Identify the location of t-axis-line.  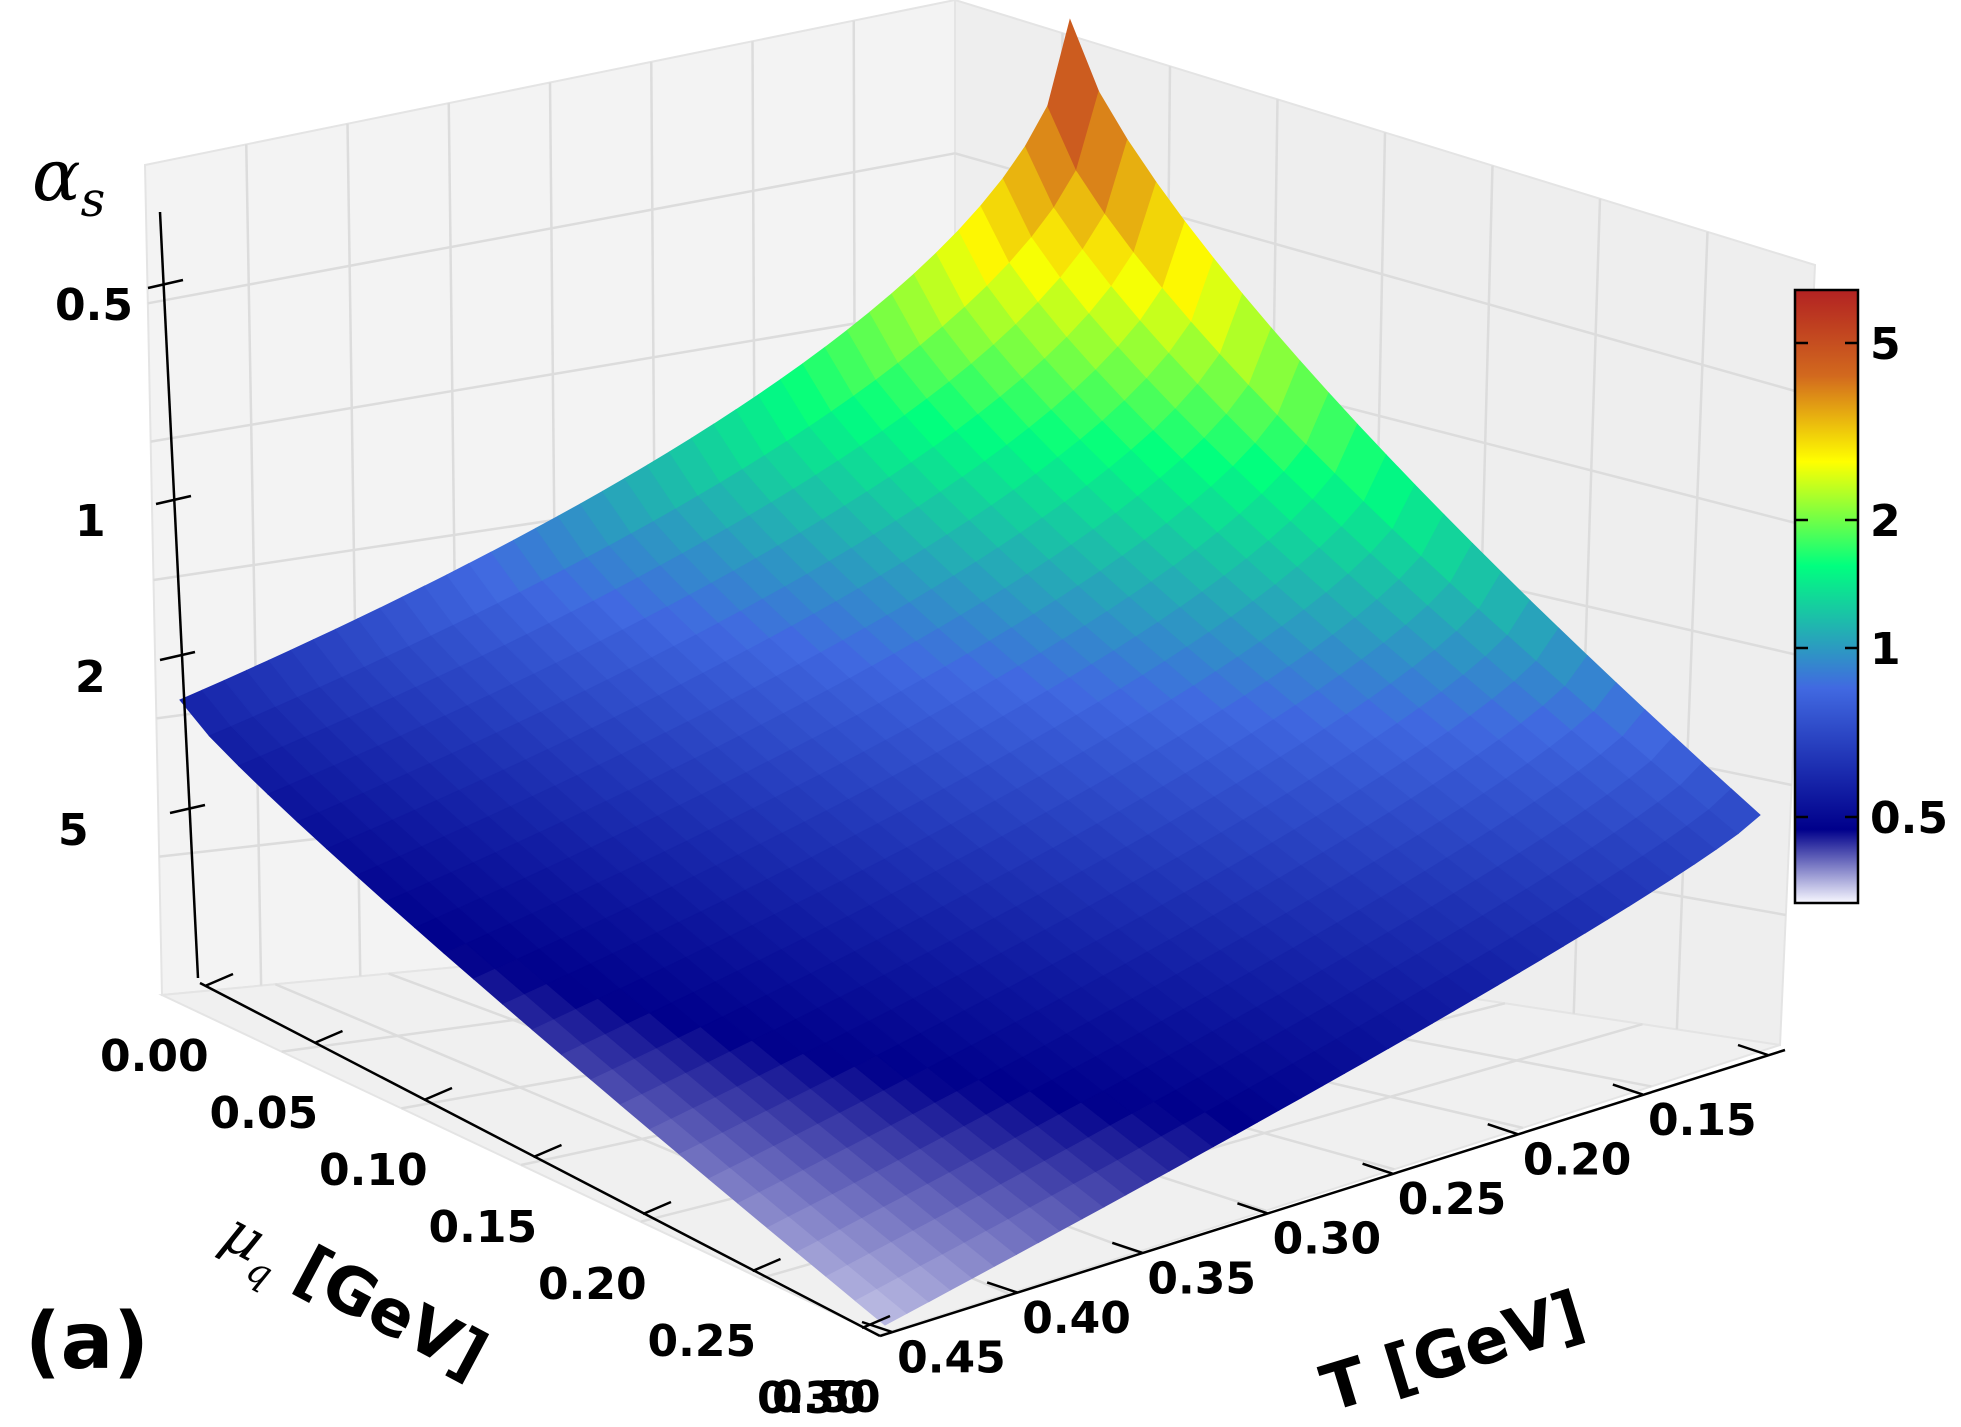
(1332, 1193).